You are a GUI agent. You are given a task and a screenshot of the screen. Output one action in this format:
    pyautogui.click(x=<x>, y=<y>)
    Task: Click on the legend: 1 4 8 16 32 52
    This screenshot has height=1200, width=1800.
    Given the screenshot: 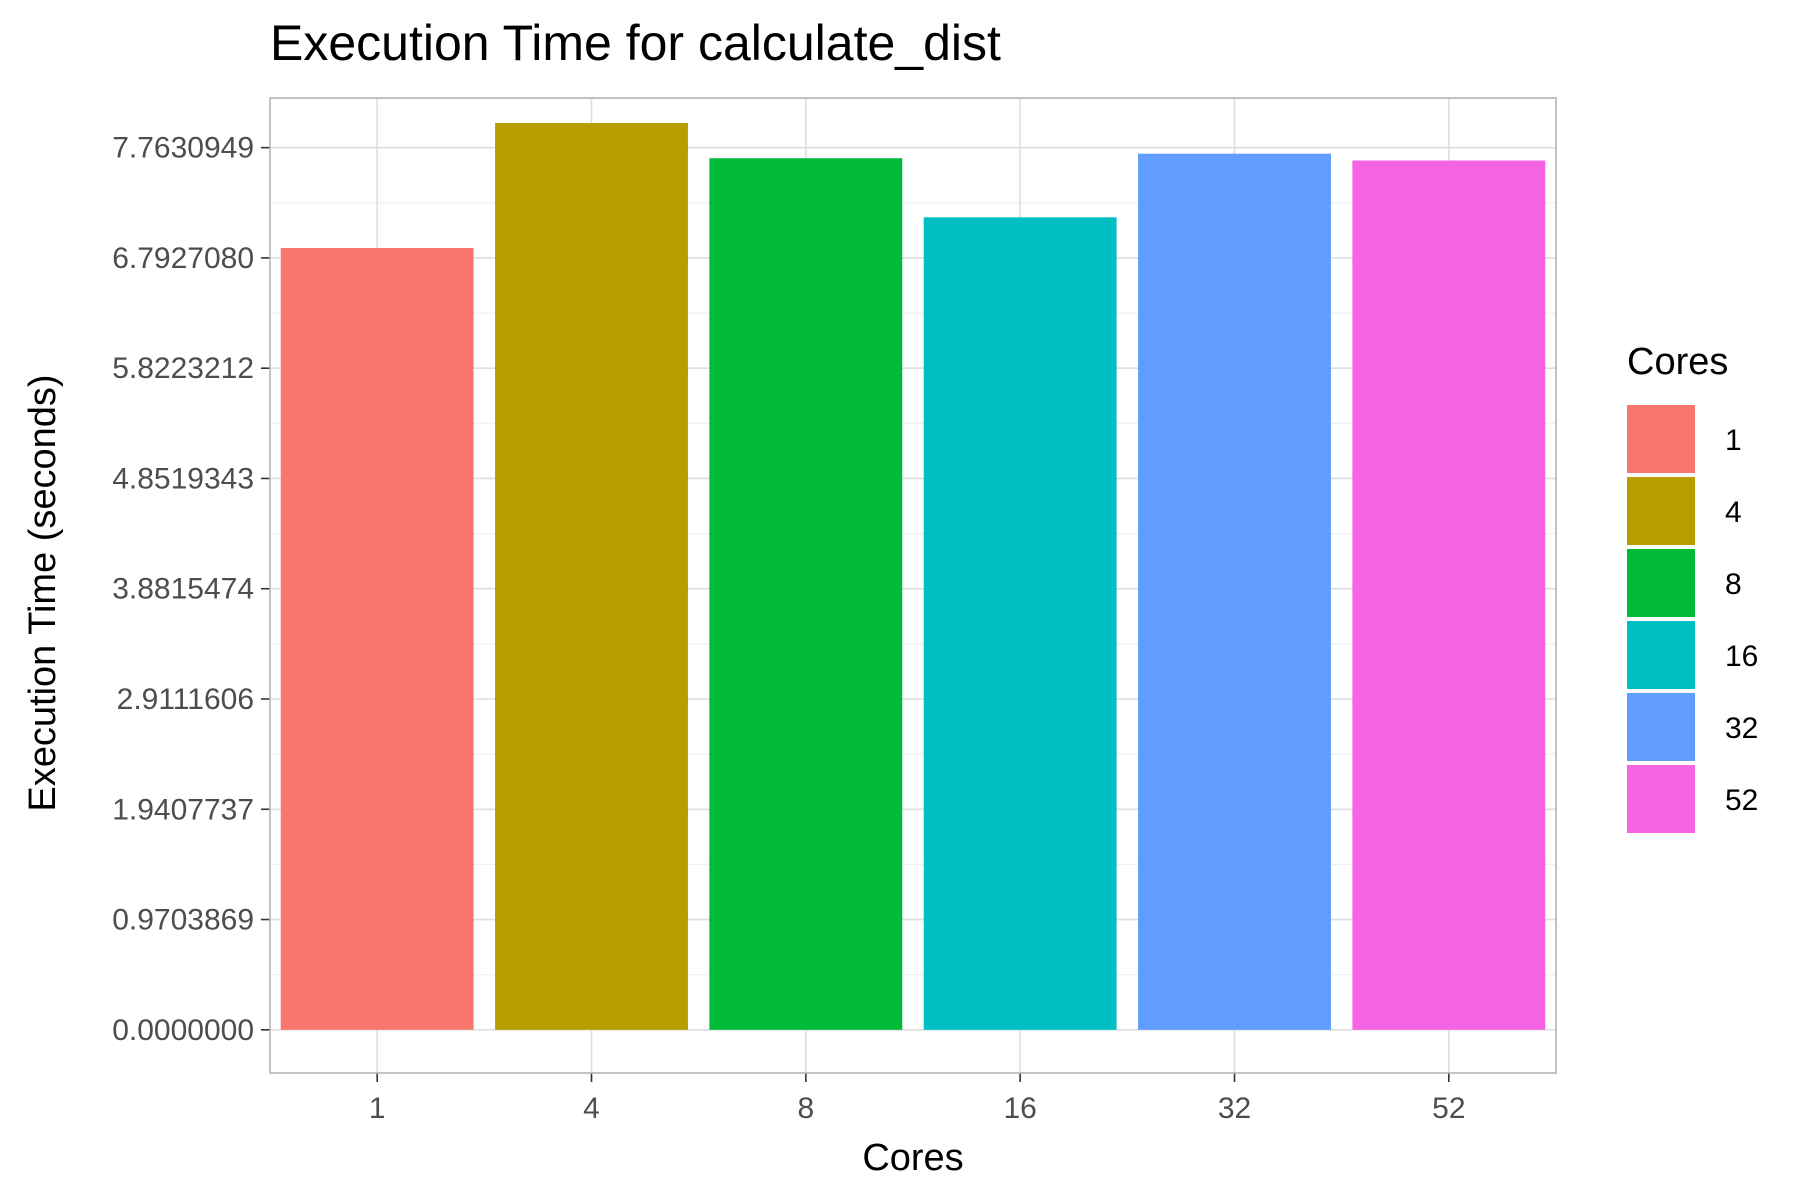 What is the action you would take?
    pyautogui.click(x=1692, y=619)
    